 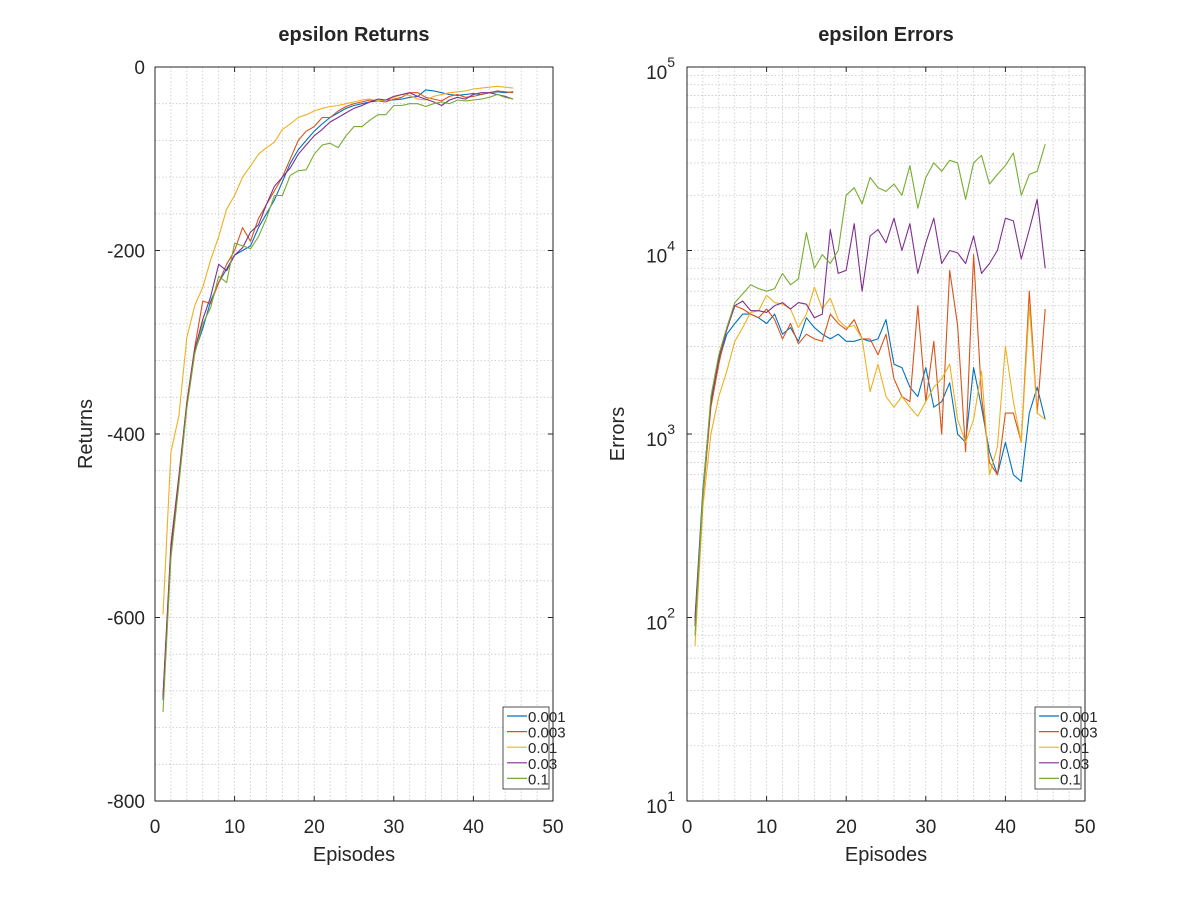 What do you see at coordinates (886, 35) in the screenshot?
I see `chart-title: epsilon Errors` at bounding box center [886, 35].